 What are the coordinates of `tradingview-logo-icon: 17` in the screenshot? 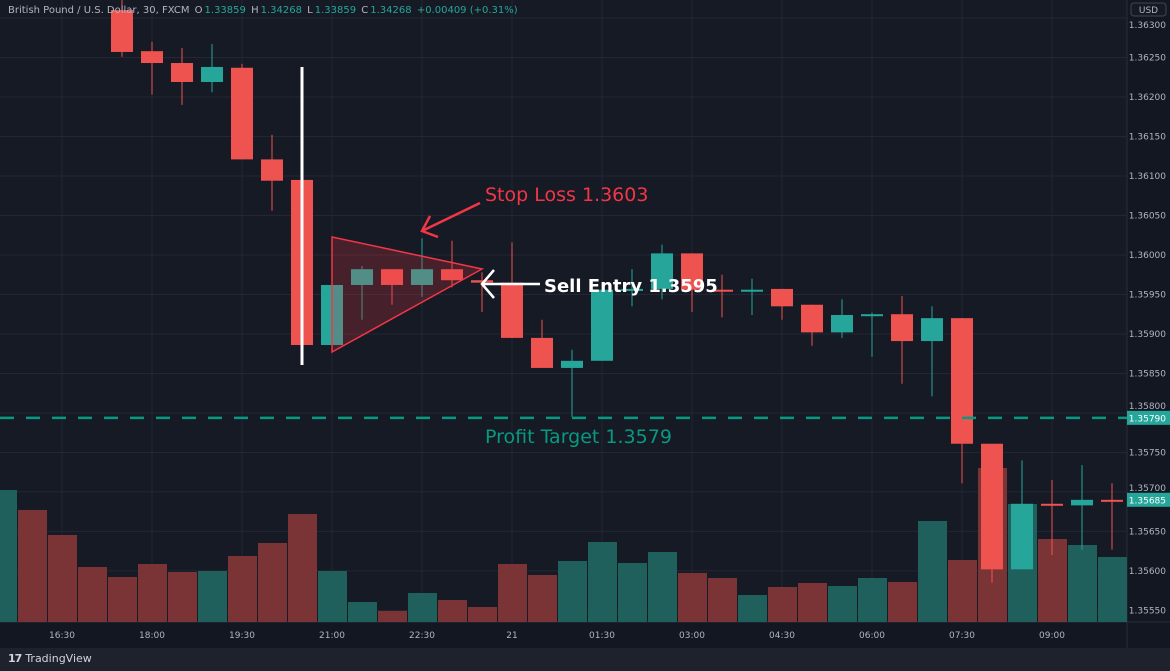 It's located at (15, 658).